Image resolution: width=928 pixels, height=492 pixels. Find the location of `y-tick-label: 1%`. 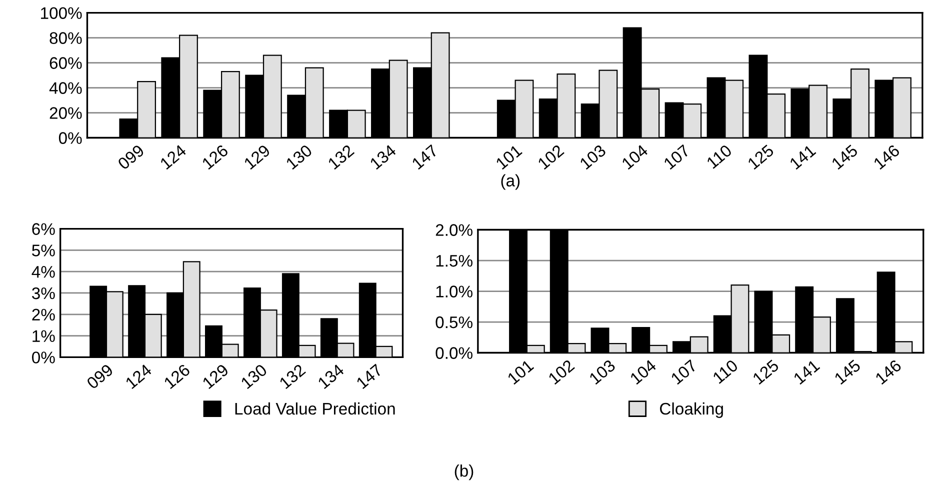

y-tick-label: 1% is located at coordinates (43, 336).